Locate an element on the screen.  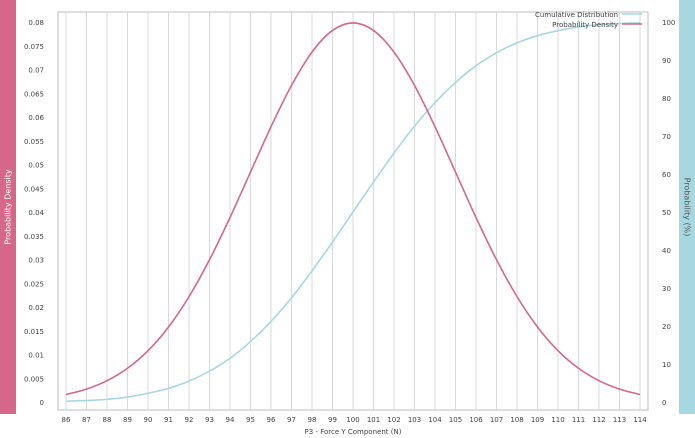
y-left-tick-label: 0.06 is located at coordinates (36, 118).